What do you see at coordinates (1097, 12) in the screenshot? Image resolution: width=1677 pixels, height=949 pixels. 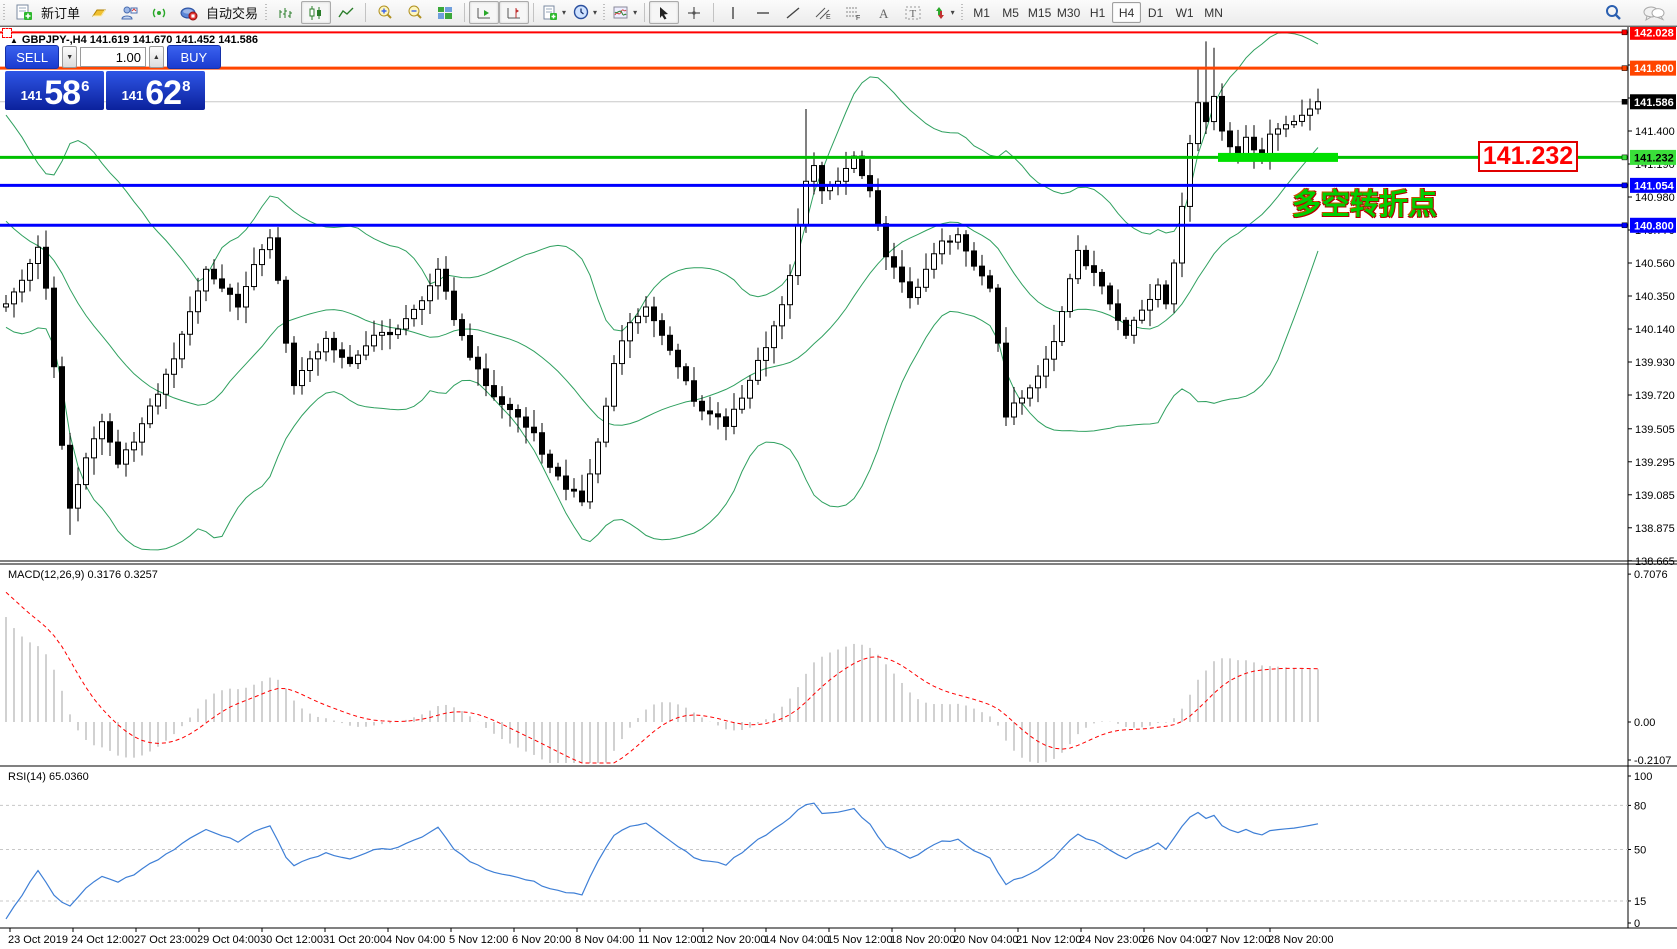 I see `timeframe-h1-button: H1` at bounding box center [1097, 12].